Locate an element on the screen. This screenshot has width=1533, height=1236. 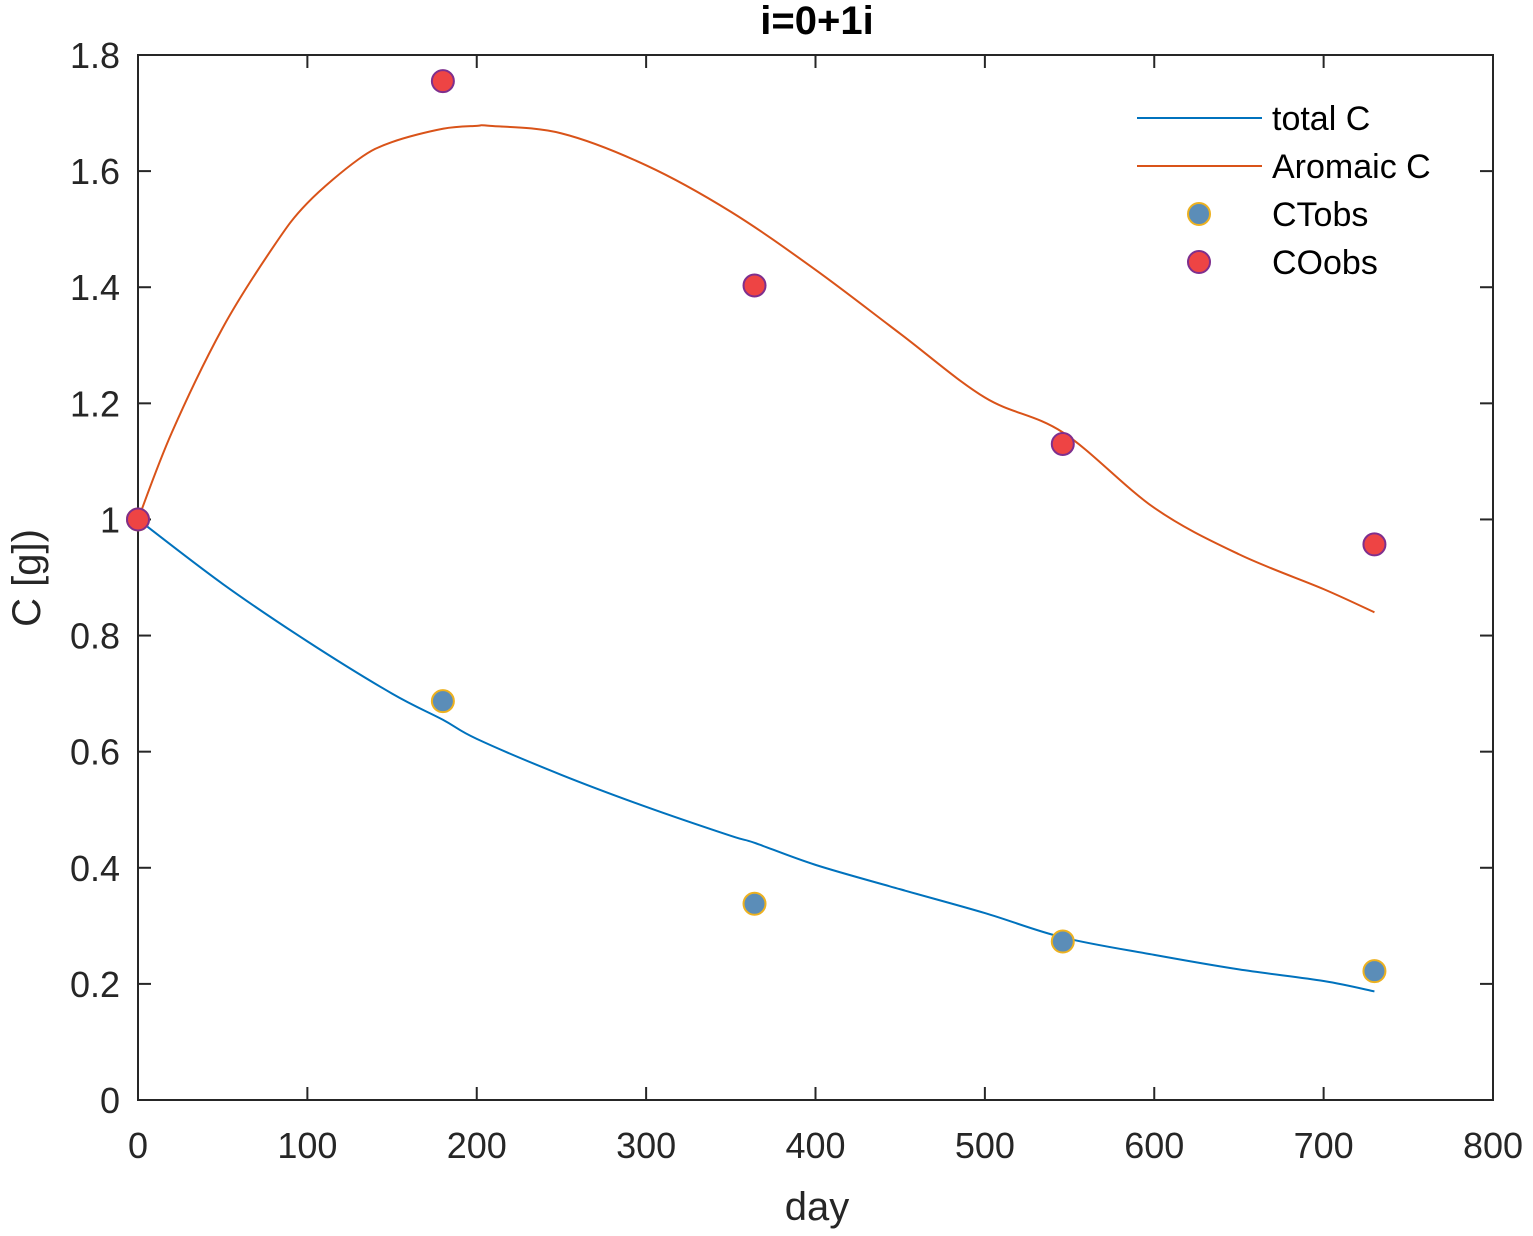
y-tick-label: 1.8 is located at coordinates (95, 55).